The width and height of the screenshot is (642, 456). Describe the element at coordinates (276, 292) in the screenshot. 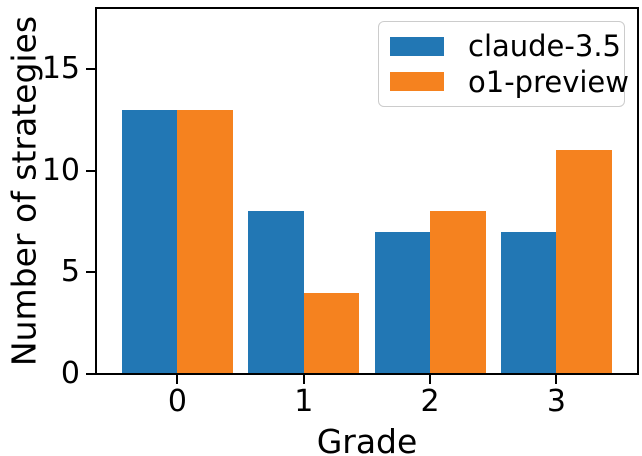

I see `bar-claude-3.5-grade-1` at that location.